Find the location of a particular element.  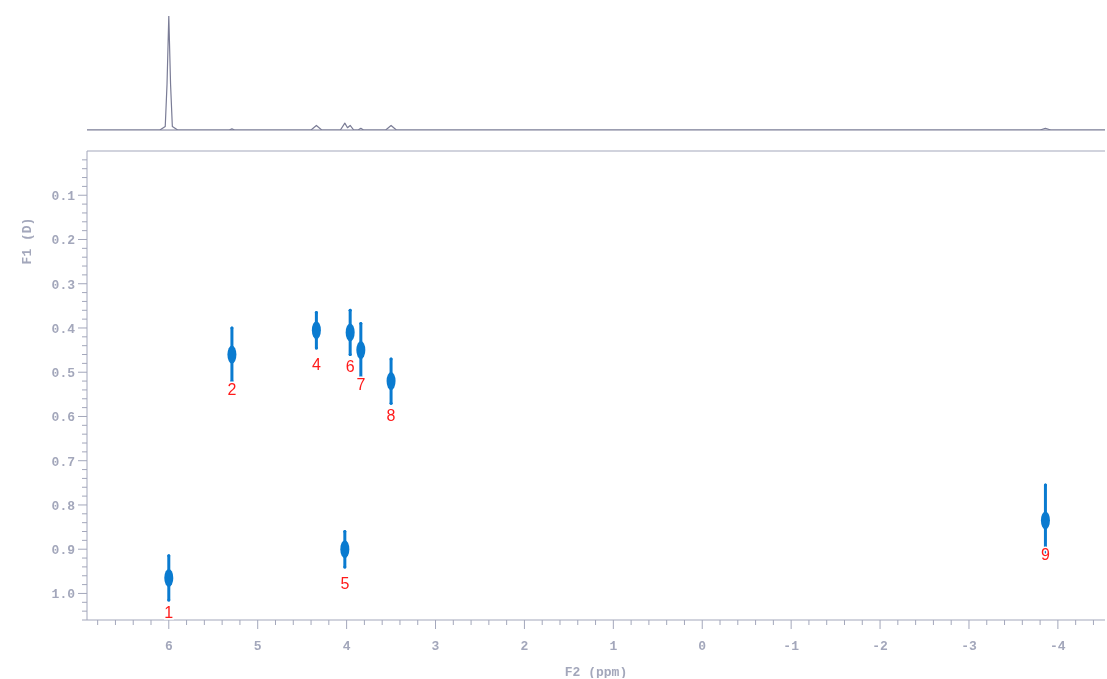

x-axis-title: F2 (ppm) is located at coordinates (596, 672).